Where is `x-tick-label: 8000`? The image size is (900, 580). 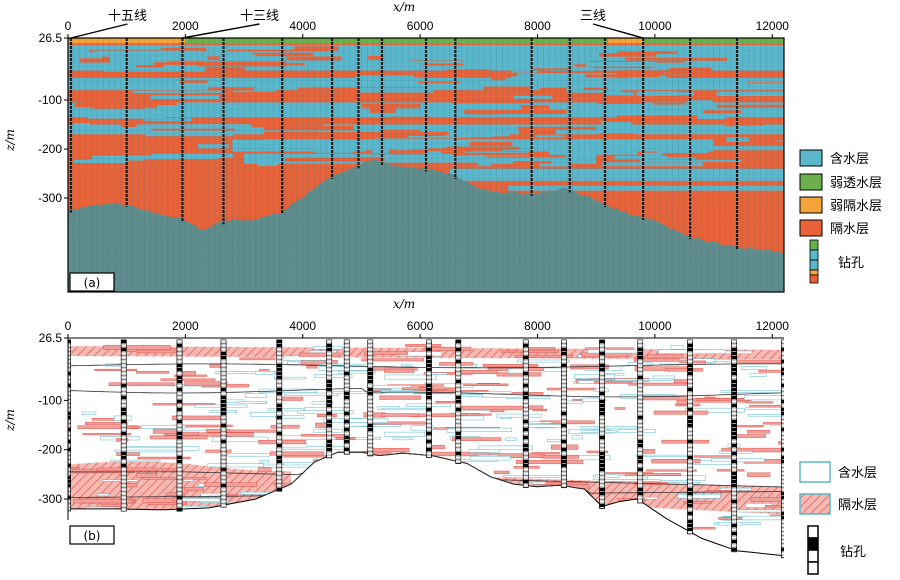 x-tick-label: 8000 is located at coordinates (537, 326).